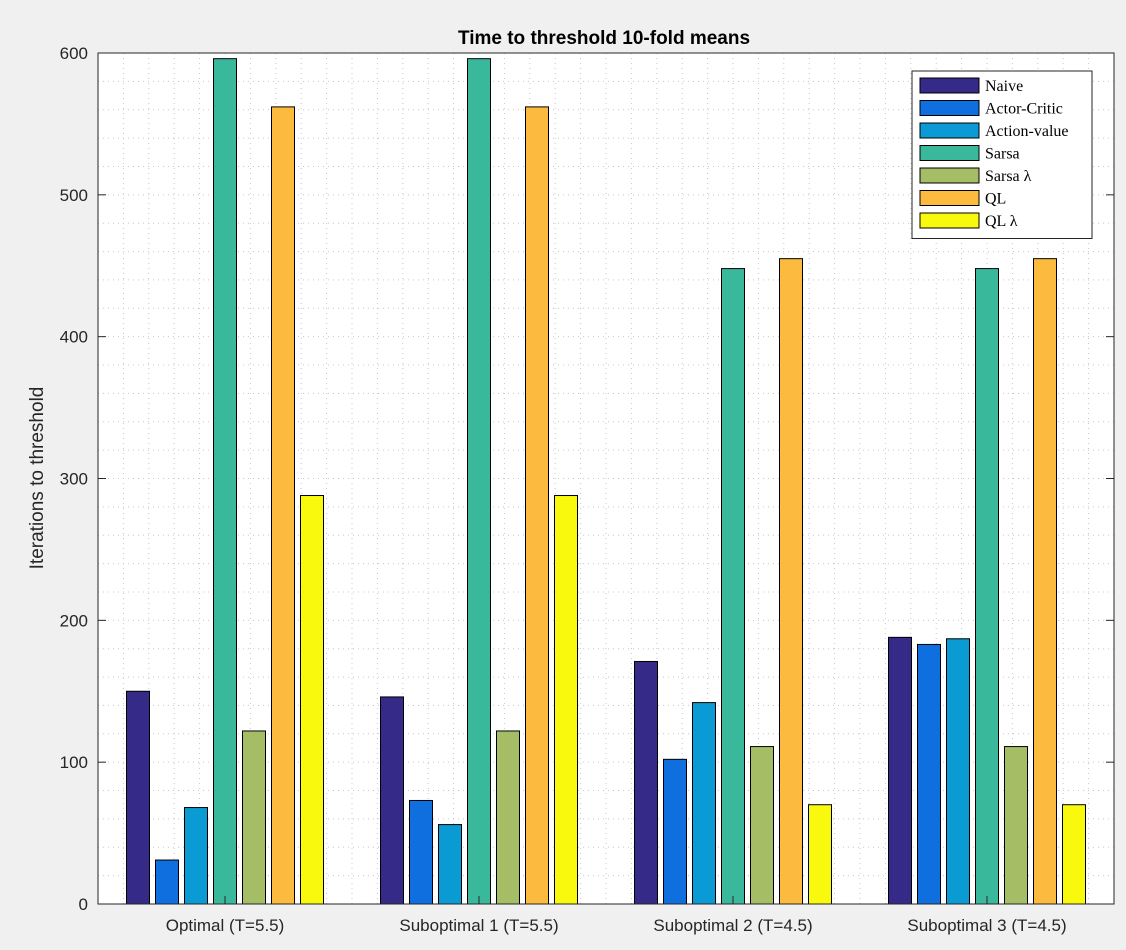 This screenshot has width=1126, height=950. Describe the element at coordinates (83, 904) in the screenshot. I see `y-tick-label: 0` at that location.